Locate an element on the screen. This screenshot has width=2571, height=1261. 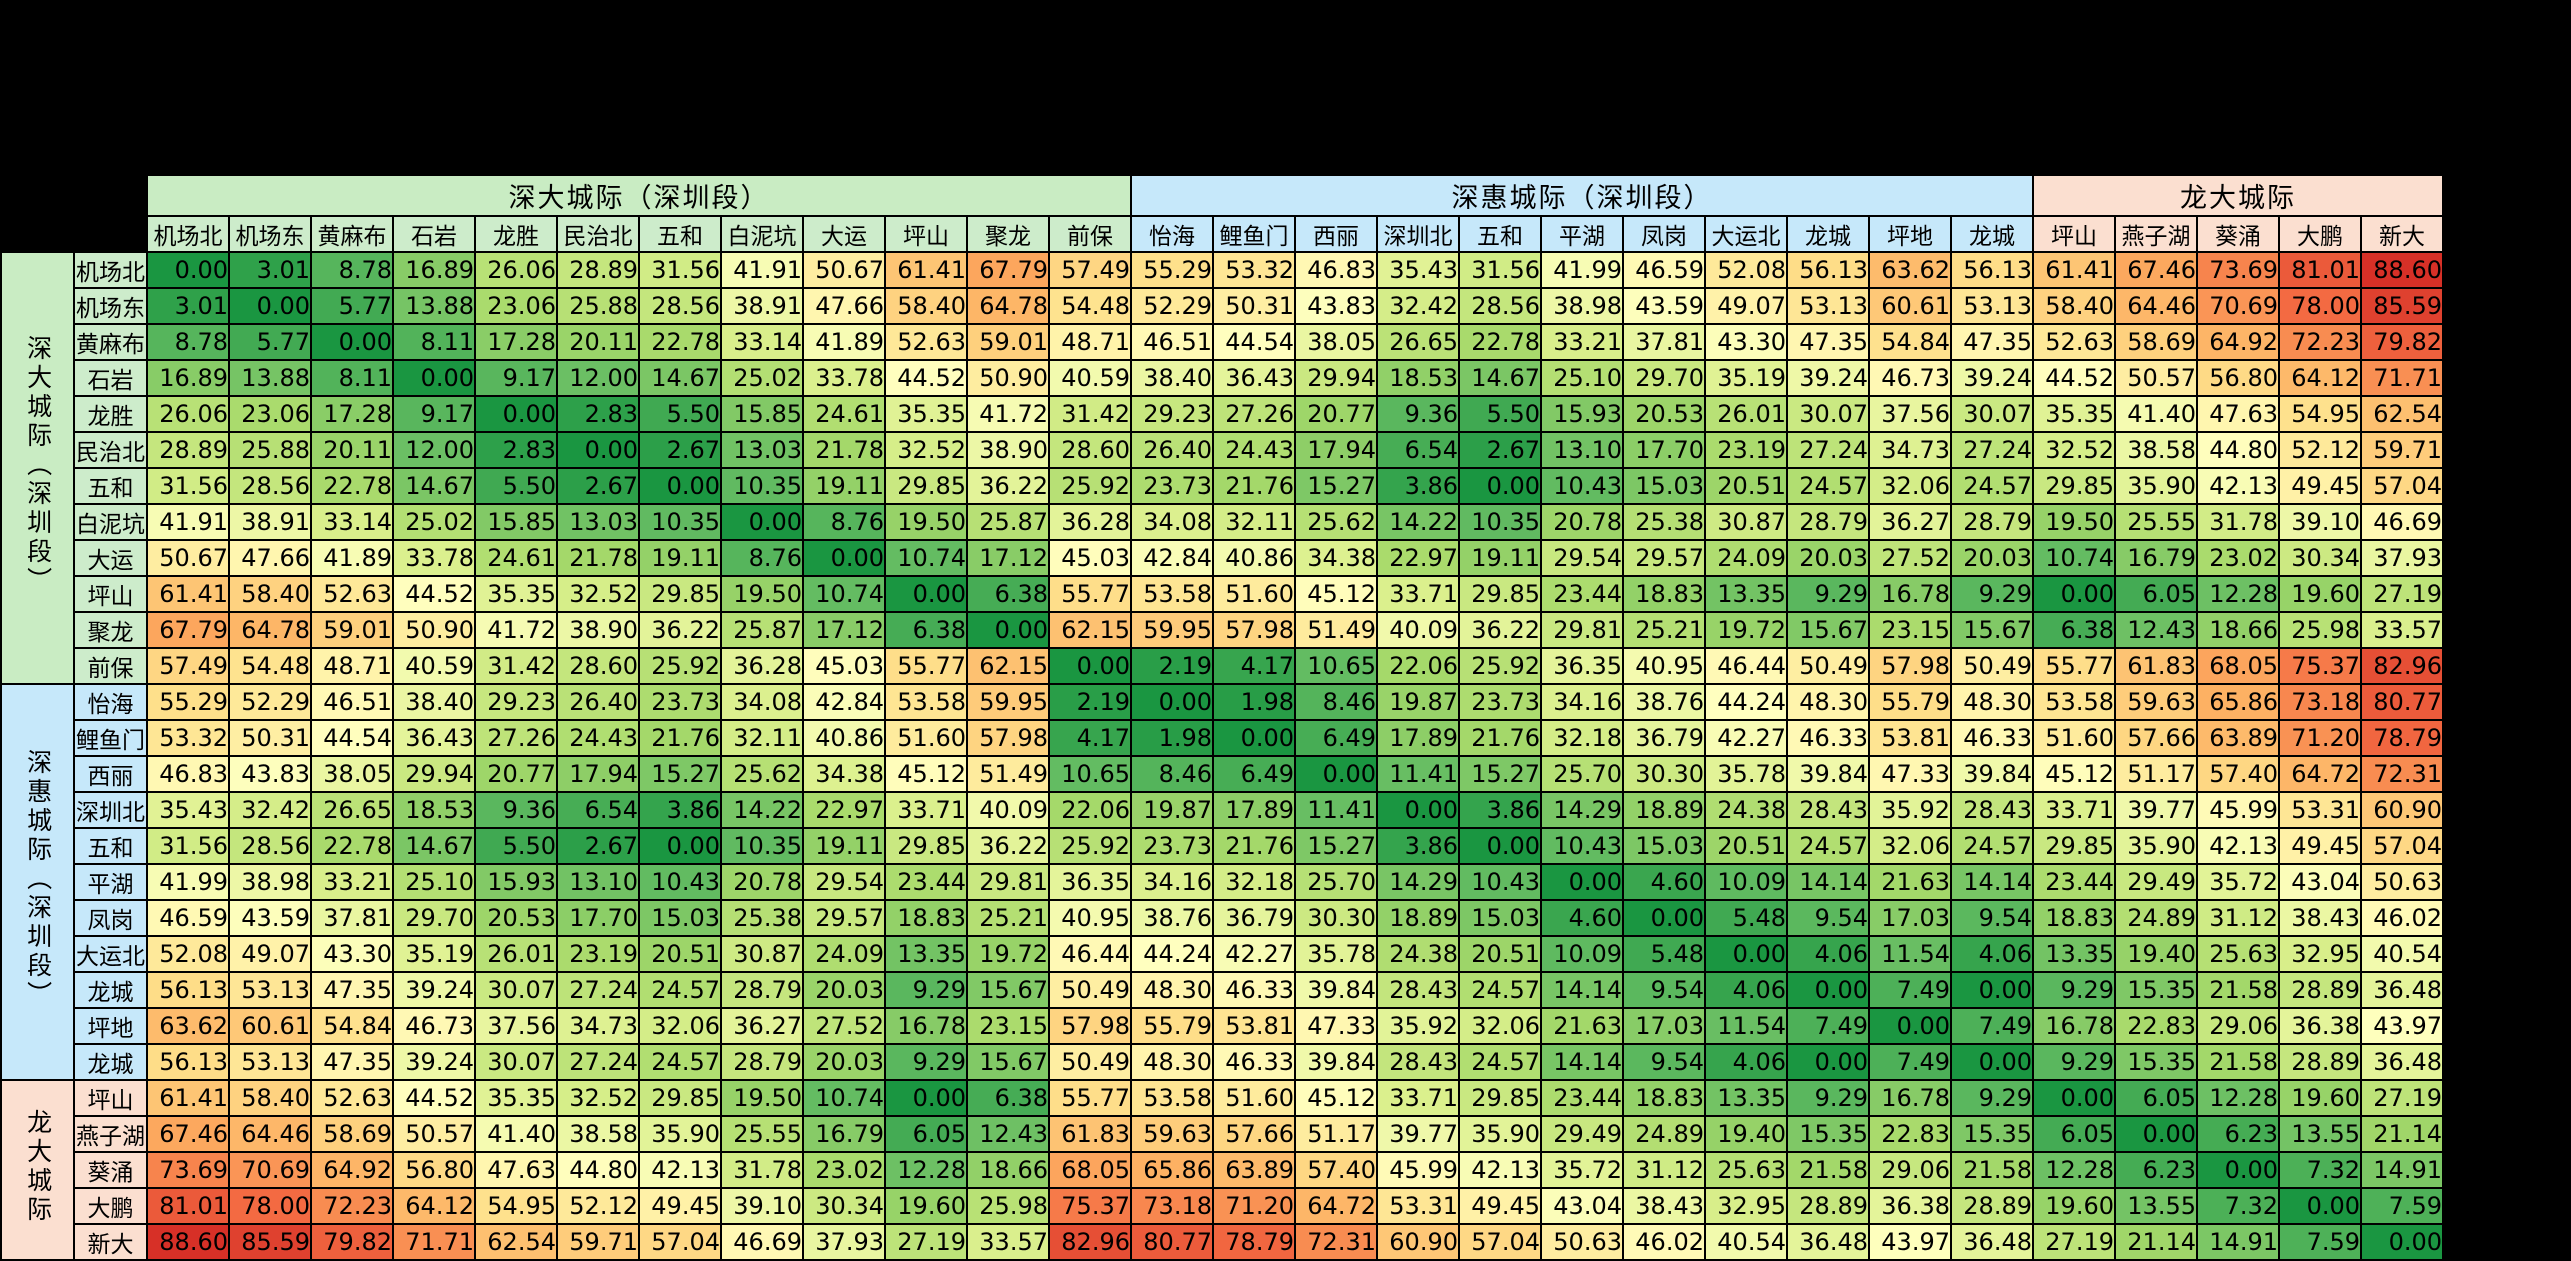
matrix-cell: 9.29 is located at coordinates (2074, 1062).